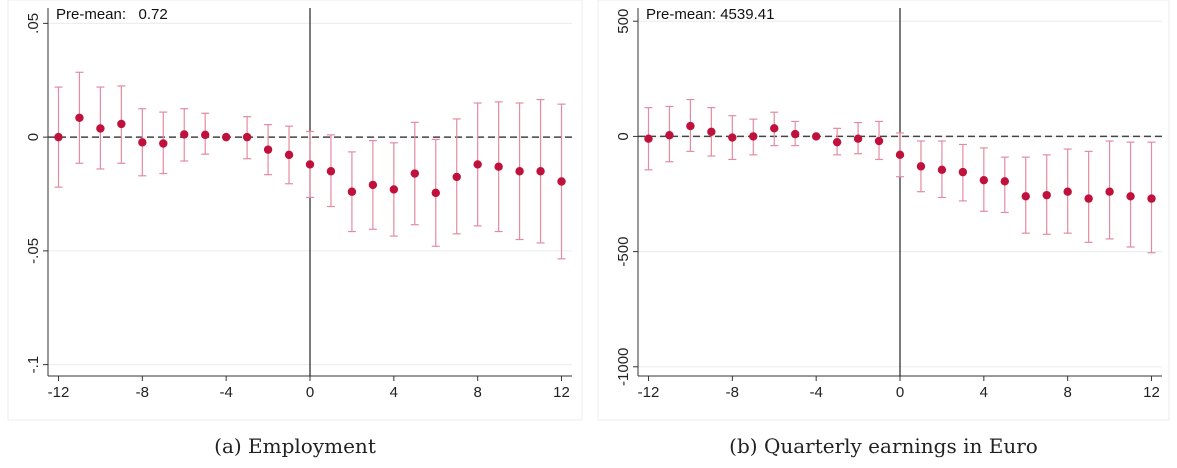 Image resolution: width=1177 pixels, height=468 pixels. What do you see at coordinates (623, 367) in the screenshot?
I see `y-tick-label: -1000` at bounding box center [623, 367].